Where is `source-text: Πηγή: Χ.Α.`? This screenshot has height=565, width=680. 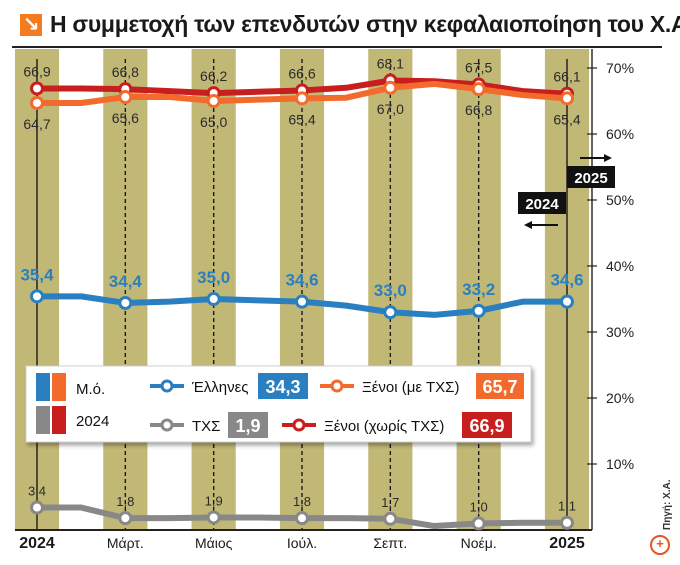 source-text: Πηγή: Χ.Α. is located at coordinates (667, 504).